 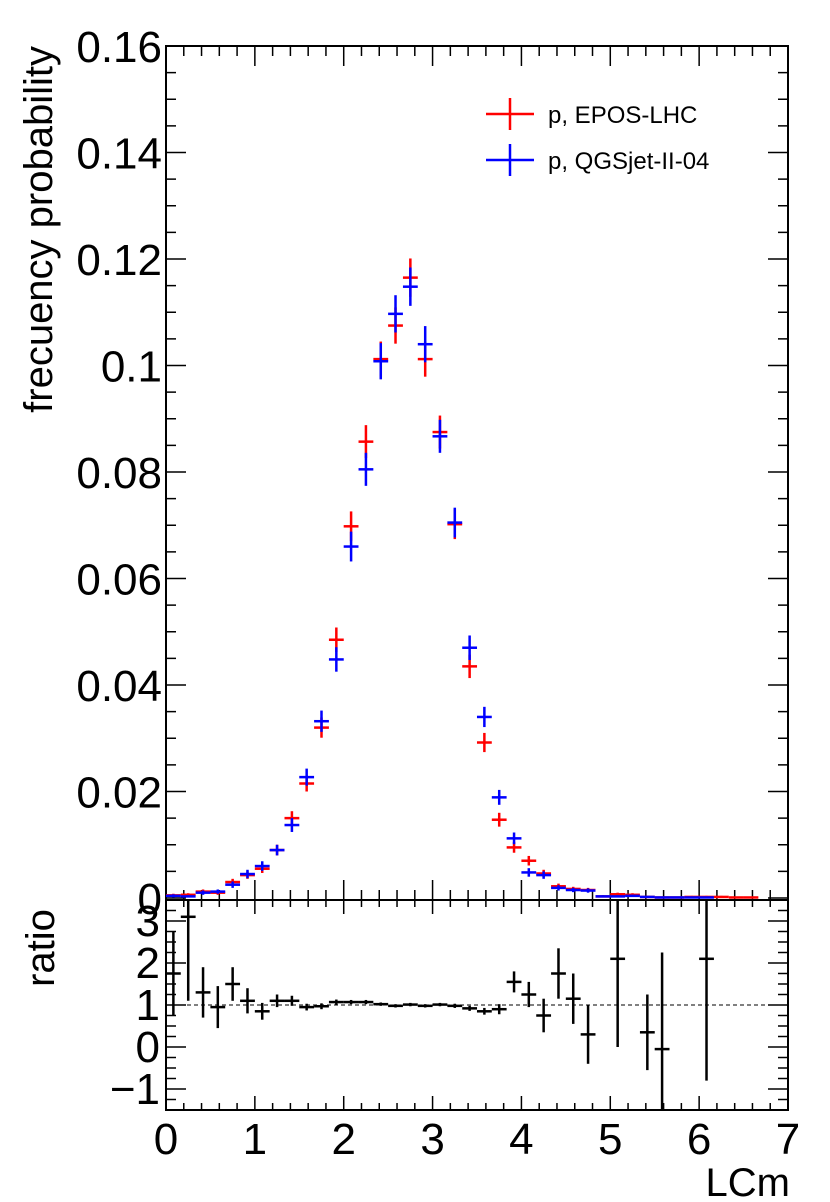 I want to click on ratio-data-points, so click(x=439, y=1005).